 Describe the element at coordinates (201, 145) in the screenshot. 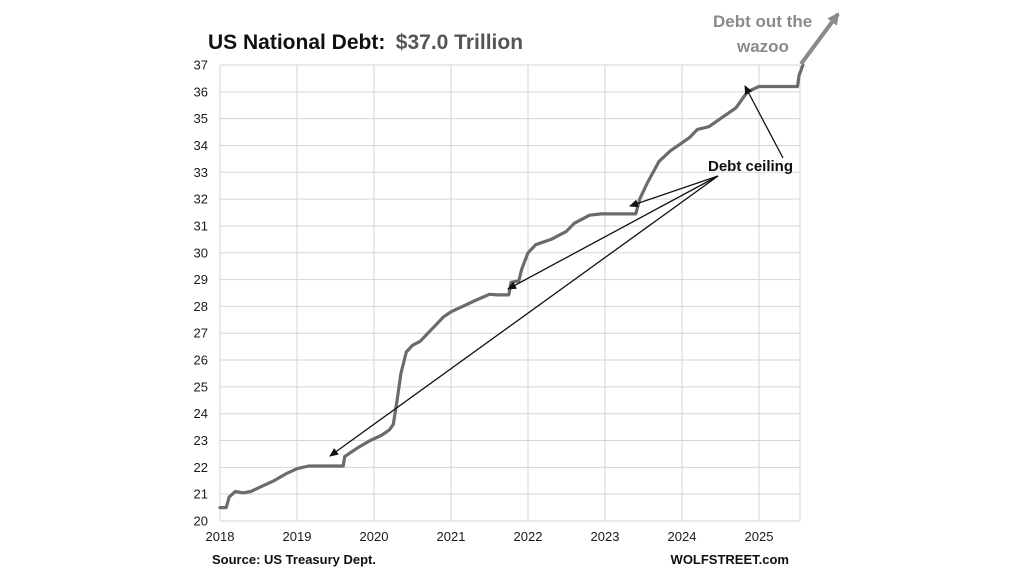

I see `y-tick-label: 34` at that location.